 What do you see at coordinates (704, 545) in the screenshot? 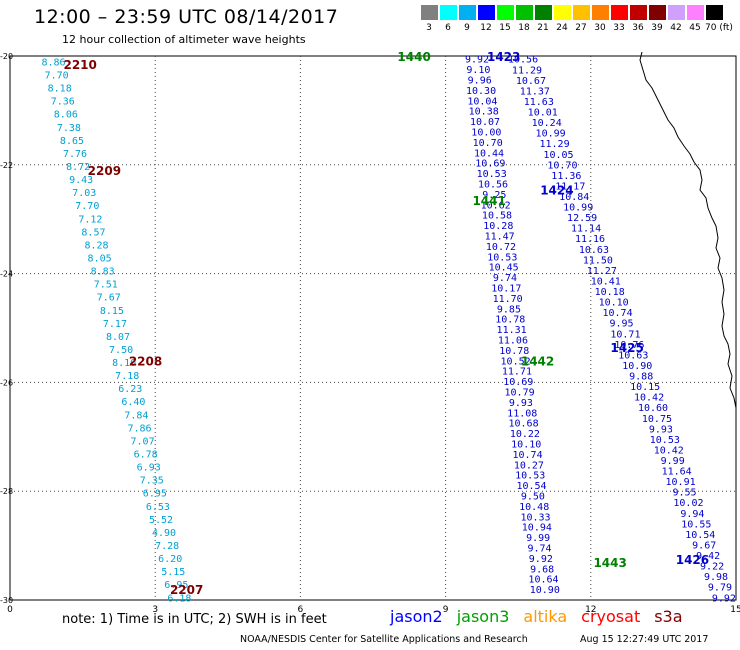
I see `wave-height-label: 9.67` at bounding box center [704, 545].